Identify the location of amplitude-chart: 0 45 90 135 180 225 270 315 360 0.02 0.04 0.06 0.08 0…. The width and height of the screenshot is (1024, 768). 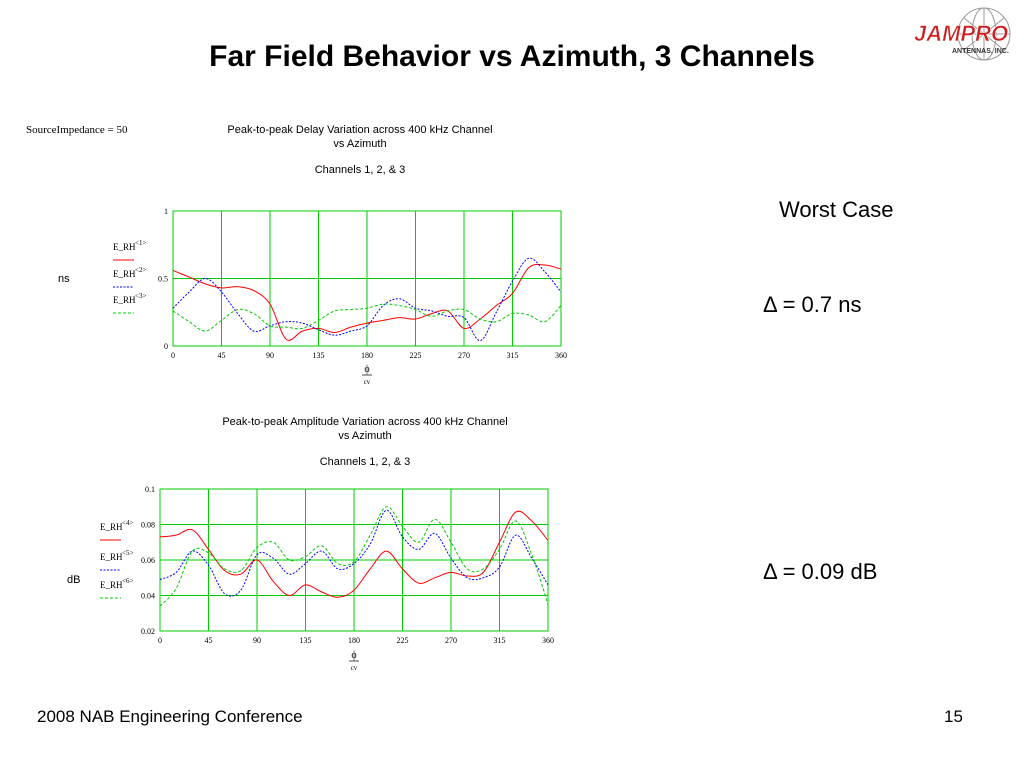
(327, 578).